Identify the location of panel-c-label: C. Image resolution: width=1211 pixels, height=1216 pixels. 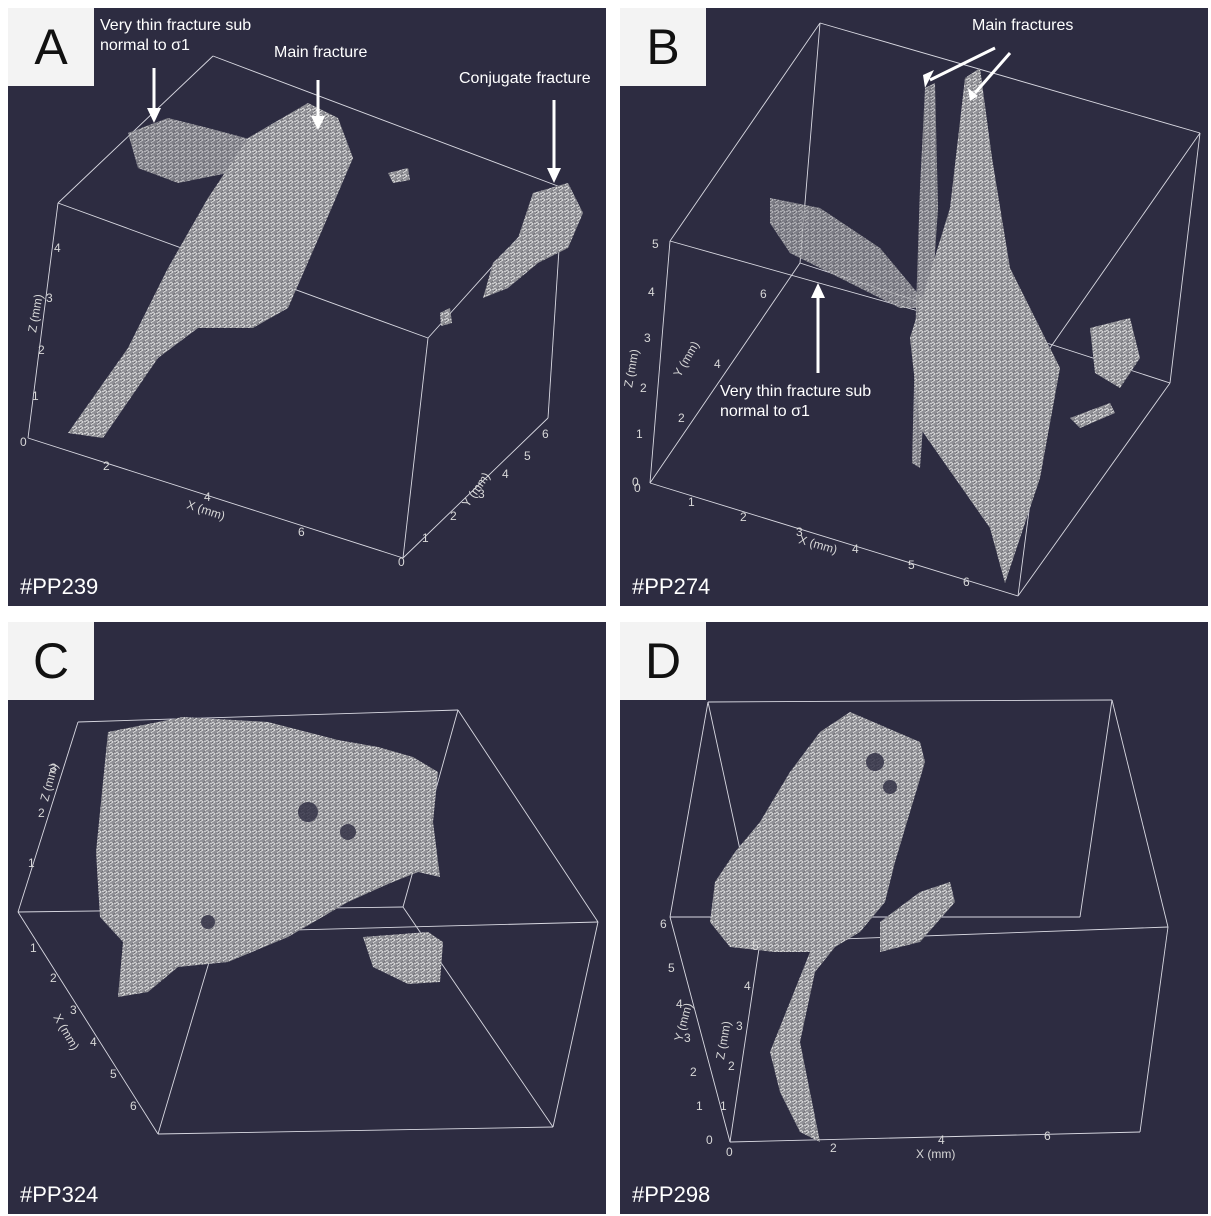
(51, 661).